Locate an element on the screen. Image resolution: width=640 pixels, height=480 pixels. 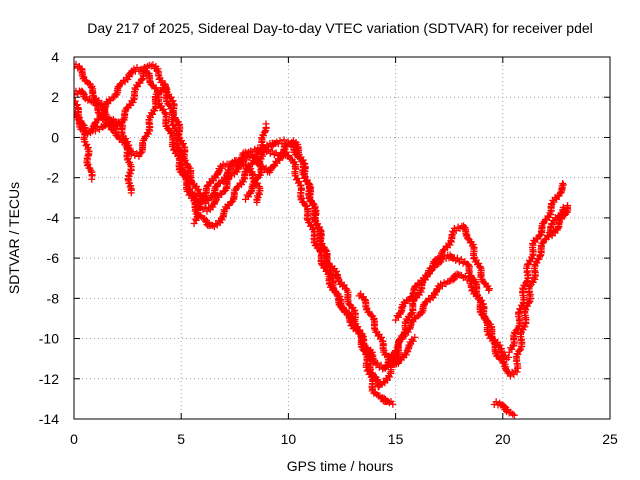
x-tick-label: 20 is located at coordinates (503, 439).